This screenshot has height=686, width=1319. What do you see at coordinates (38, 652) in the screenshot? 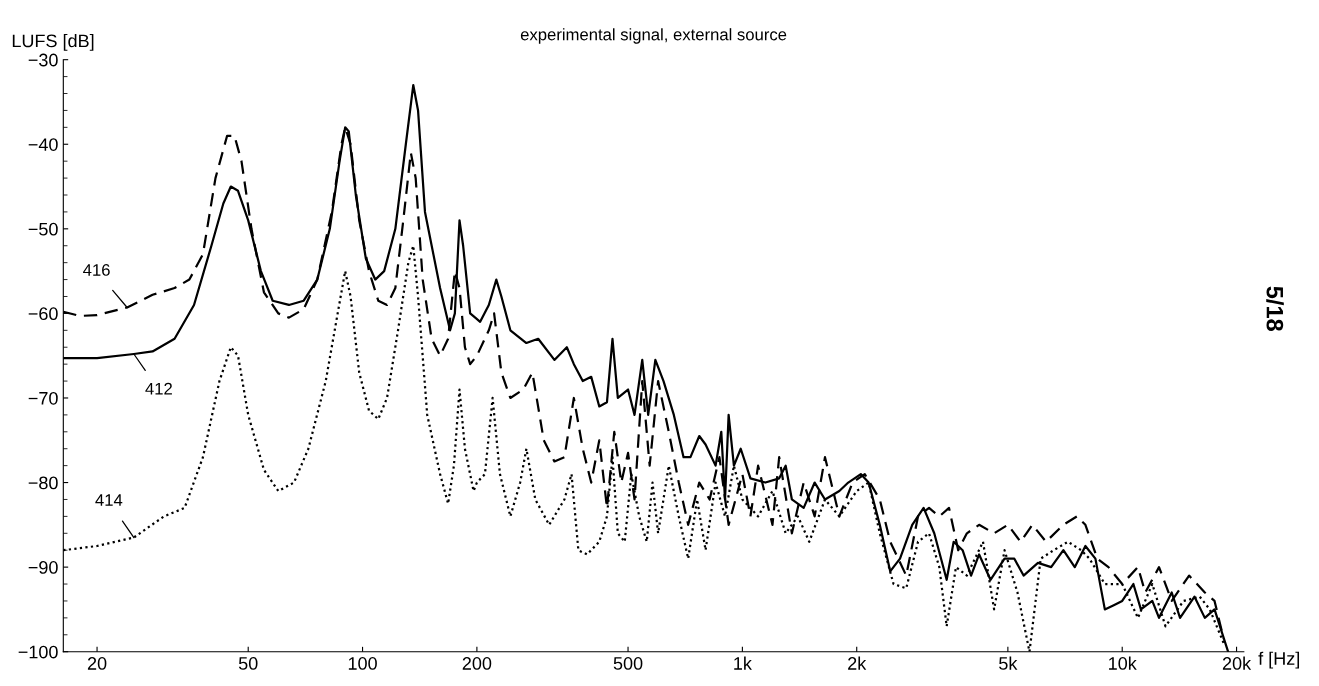
I see `y-tick-label: −100` at bounding box center [38, 652].